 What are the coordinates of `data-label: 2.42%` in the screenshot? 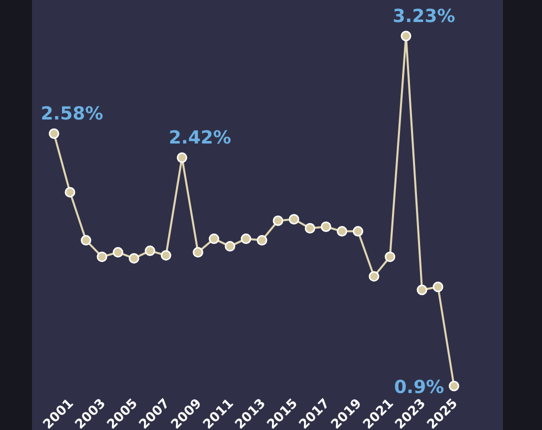 It's located at (200, 138).